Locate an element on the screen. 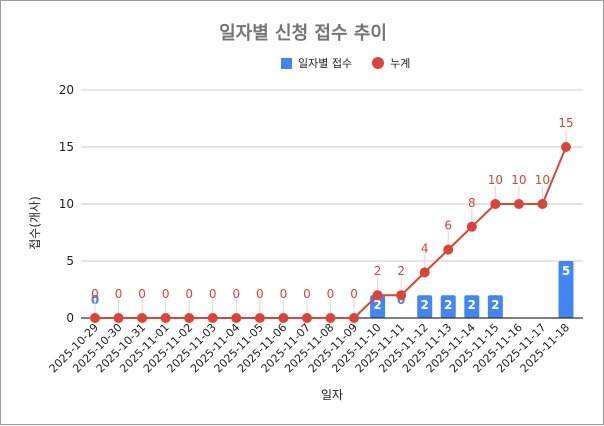 The width and height of the screenshot is (604, 426). legend-bar-swatch-icon is located at coordinates (286, 63).